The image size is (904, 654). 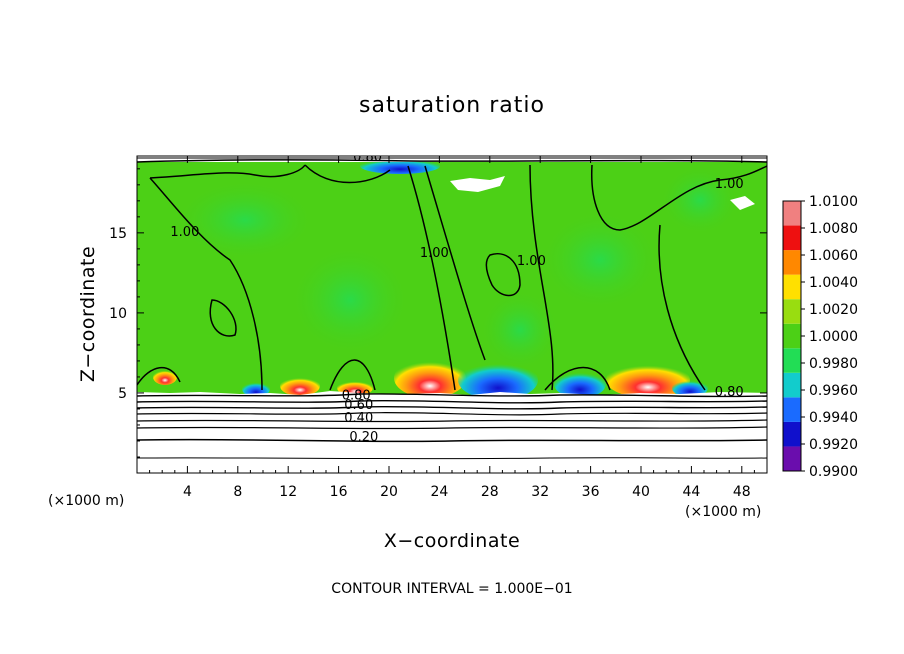 I want to click on colorbar-label: 1.0080, so click(x=833, y=229).